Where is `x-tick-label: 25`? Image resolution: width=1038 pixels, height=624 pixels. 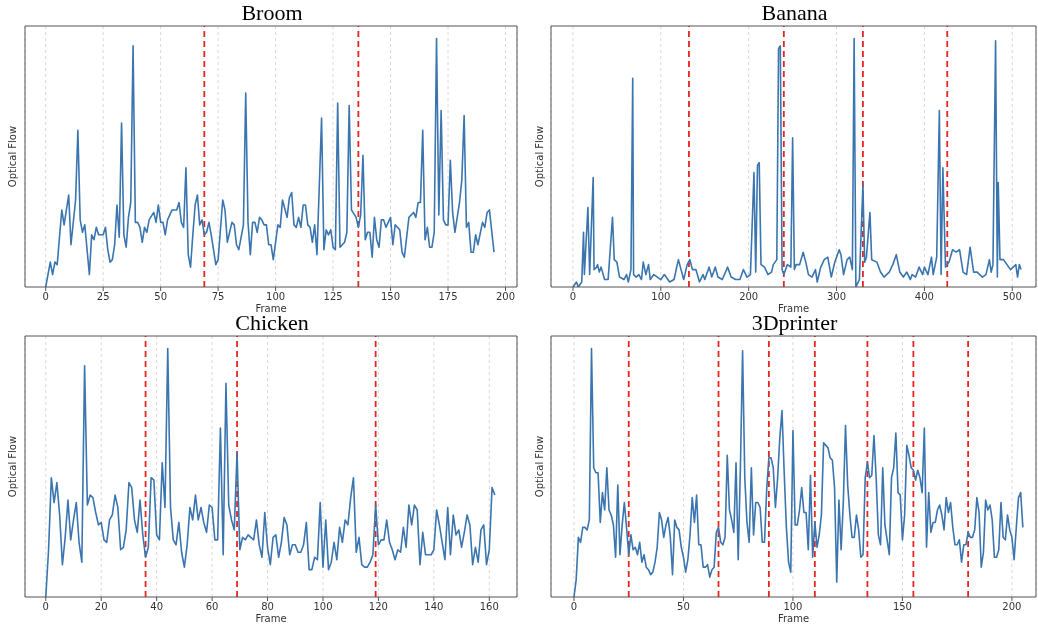
x-tick-label: 25 is located at coordinates (103, 297).